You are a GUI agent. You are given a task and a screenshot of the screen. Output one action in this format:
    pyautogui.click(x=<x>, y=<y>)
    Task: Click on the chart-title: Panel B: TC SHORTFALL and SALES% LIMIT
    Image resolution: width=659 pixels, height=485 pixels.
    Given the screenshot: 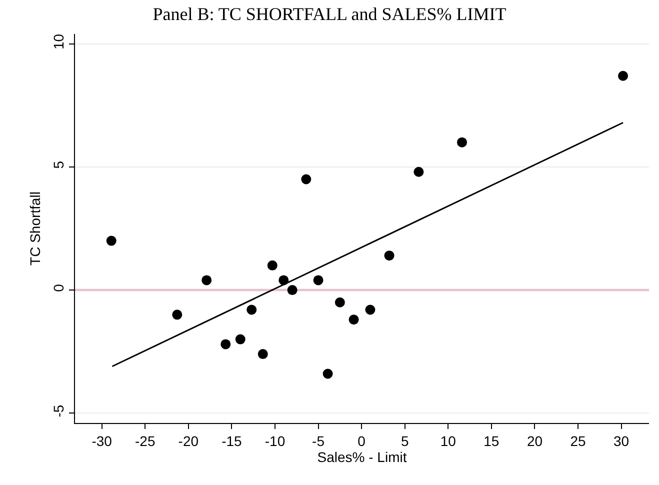 What is the action you would take?
    pyautogui.click(x=329, y=14)
    